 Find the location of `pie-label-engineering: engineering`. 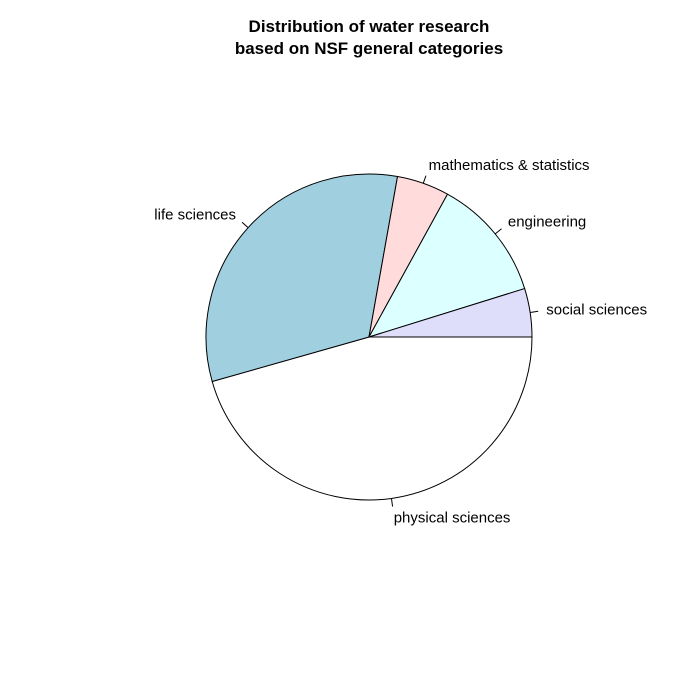

pie-label-engineering: engineering is located at coordinates (547, 222).